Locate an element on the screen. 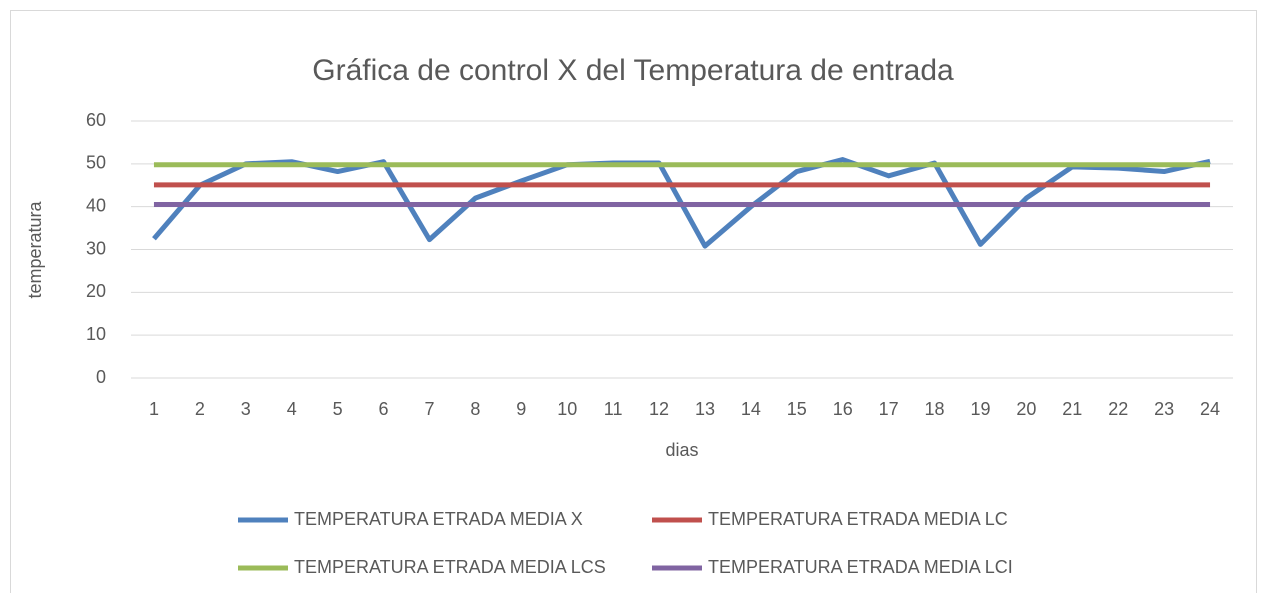  x-axis-label: dias is located at coordinates (681, 450).